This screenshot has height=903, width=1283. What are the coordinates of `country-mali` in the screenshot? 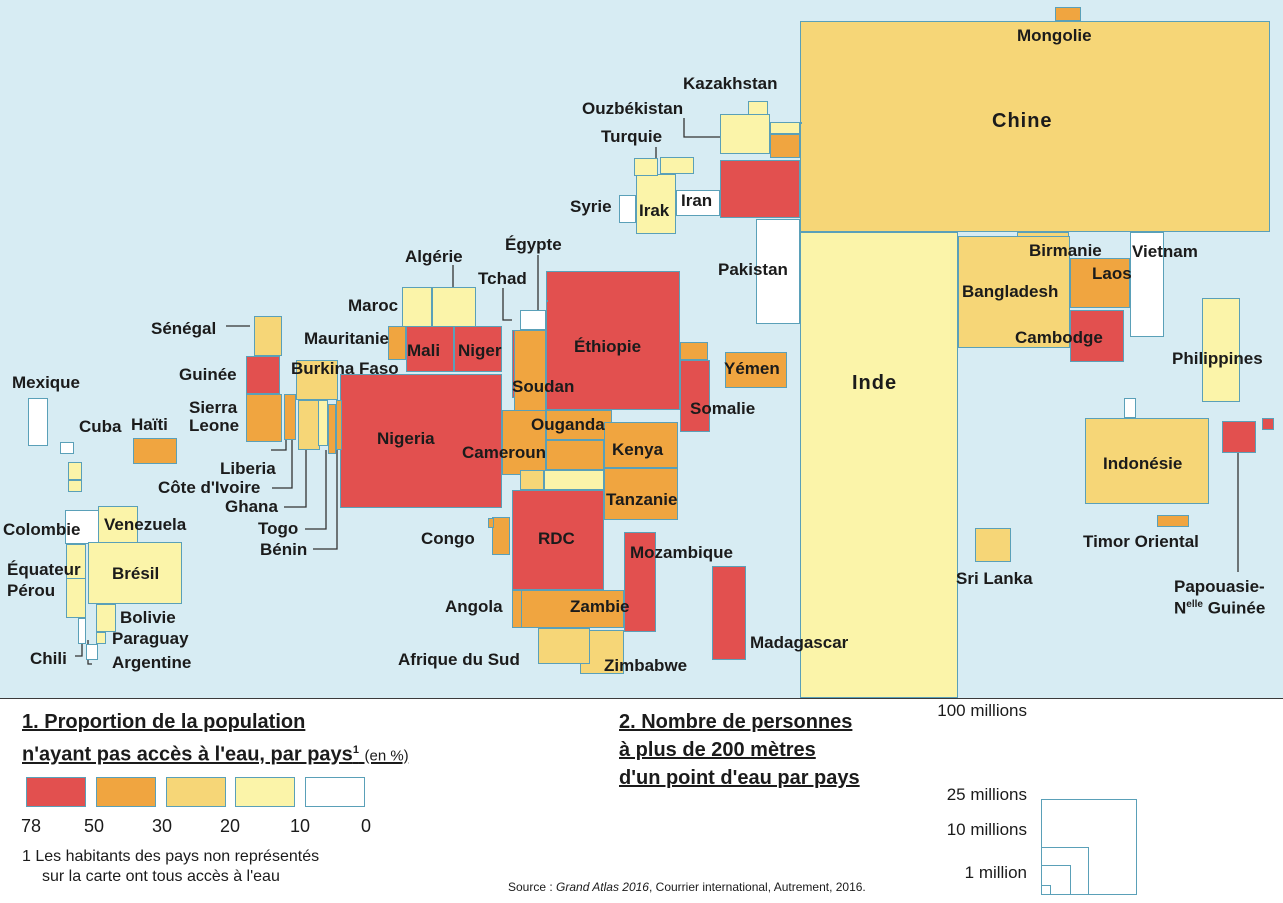 It's located at (430, 349).